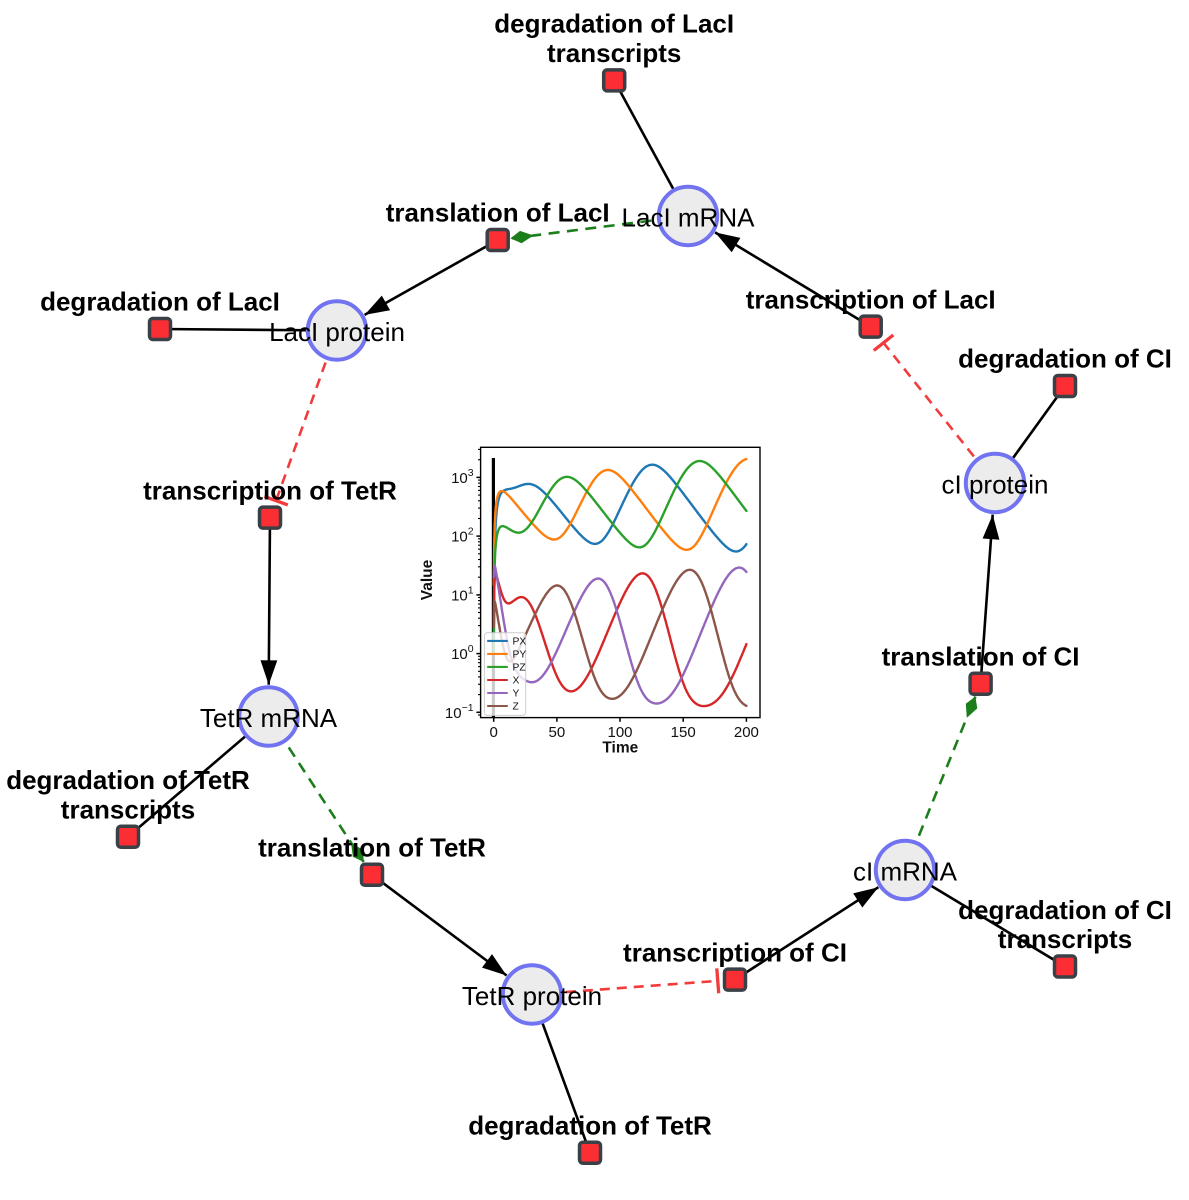 The height and width of the screenshot is (1200, 1189). Describe the element at coordinates (532, 996) in the screenshot. I see `svg-text: TetR protein` at that location.